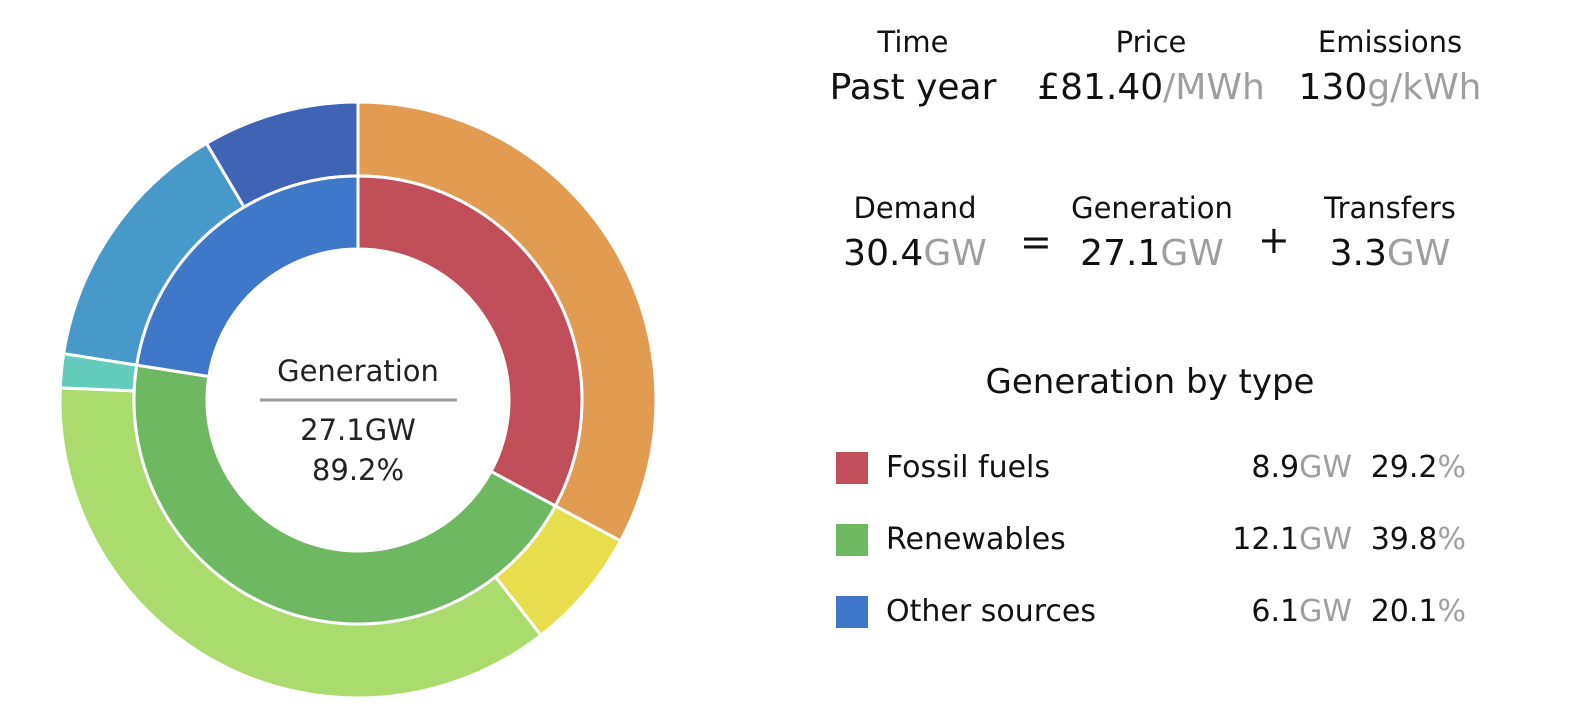 This screenshot has height=722, width=1570. Describe the element at coordinates (358, 430) in the screenshot. I see `center-value: 27.1GW` at that location.